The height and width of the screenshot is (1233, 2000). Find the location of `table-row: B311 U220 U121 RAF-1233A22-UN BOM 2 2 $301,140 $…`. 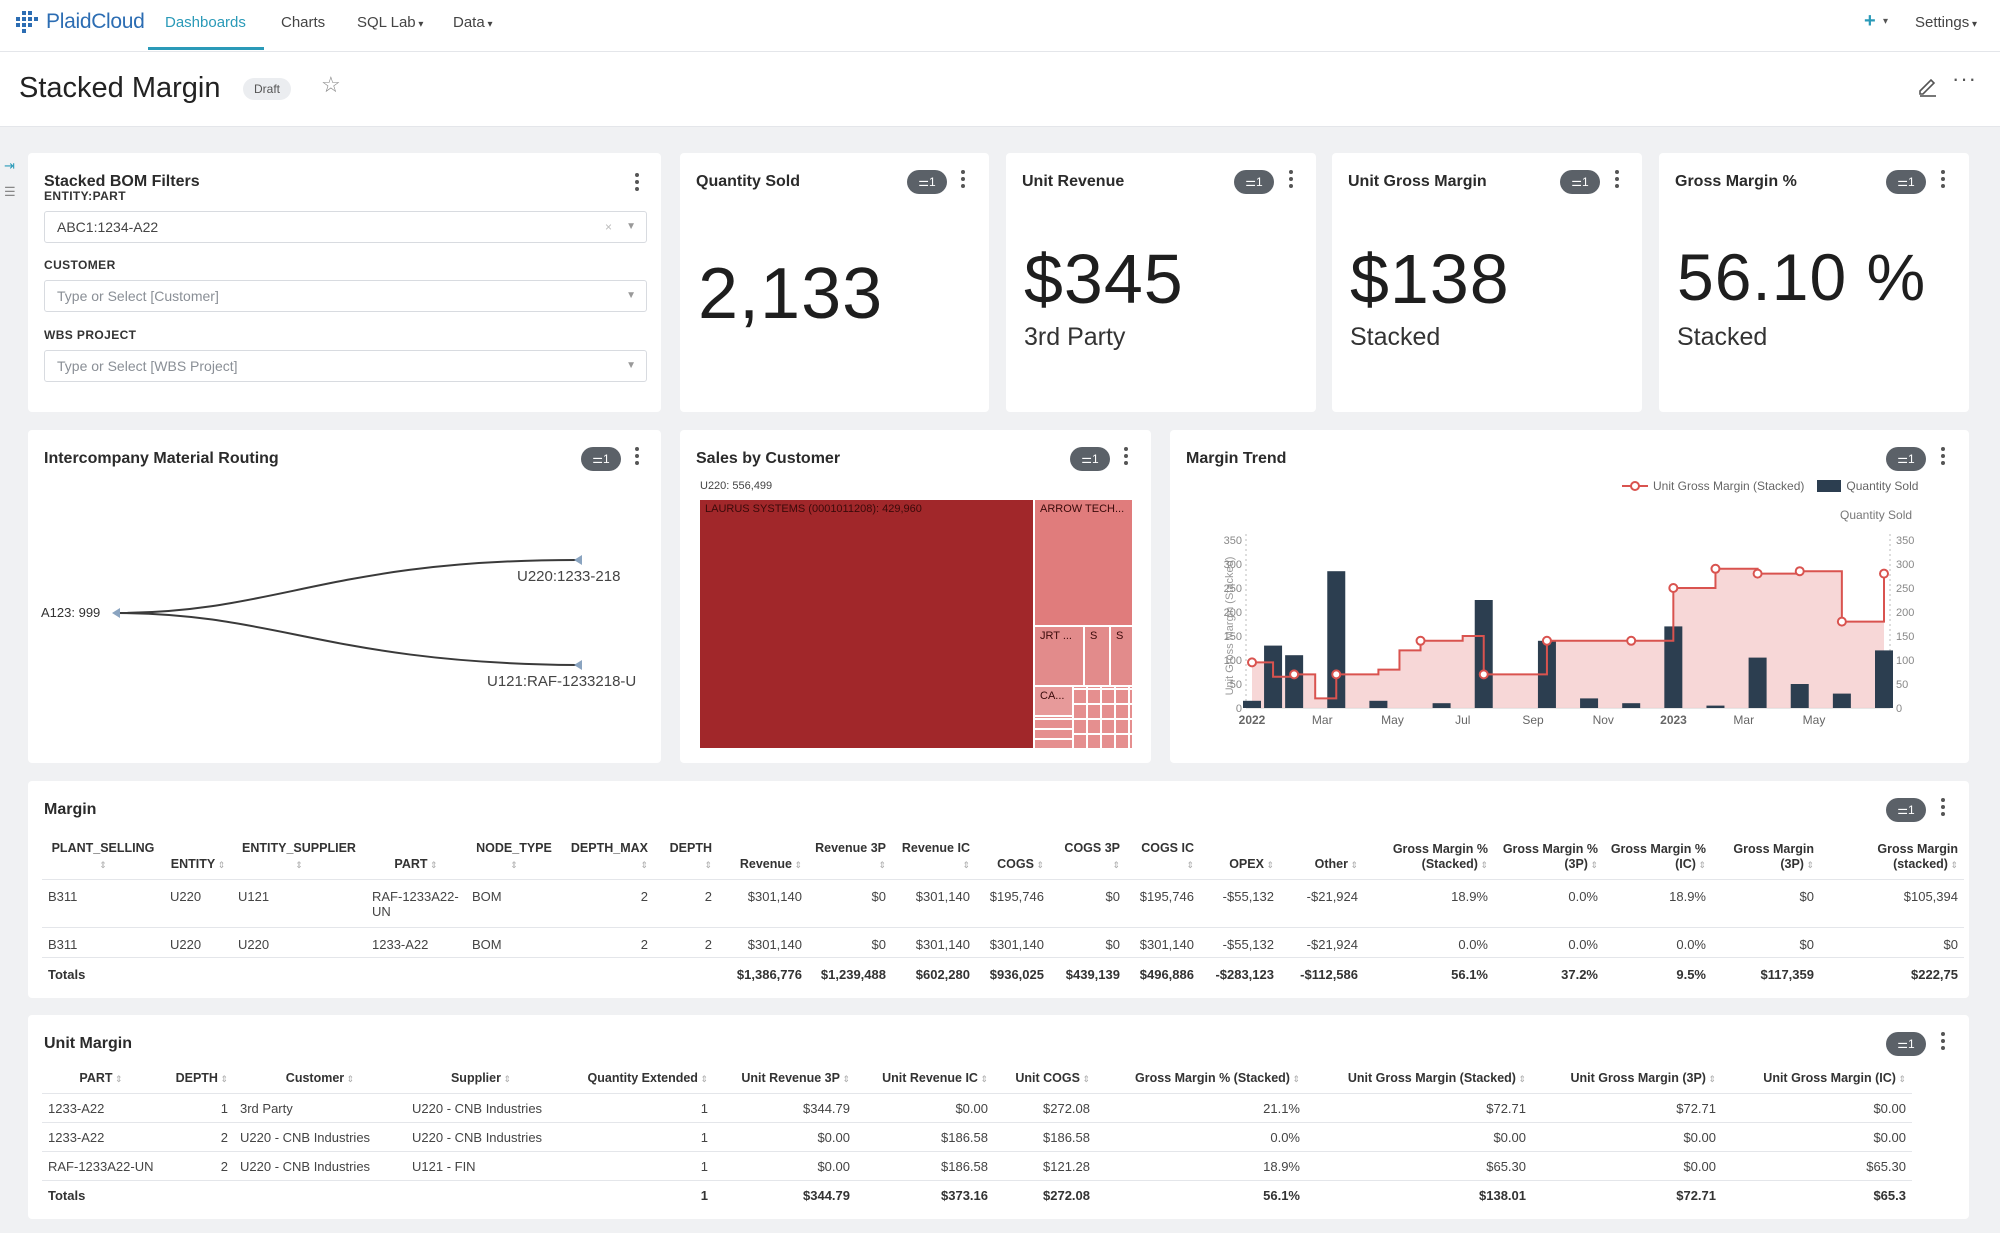

table-row: B311 U220 U121 RAF-1233A22-UN BOM 2 2 $301,140 $… is located at coordinates (1003, 902).